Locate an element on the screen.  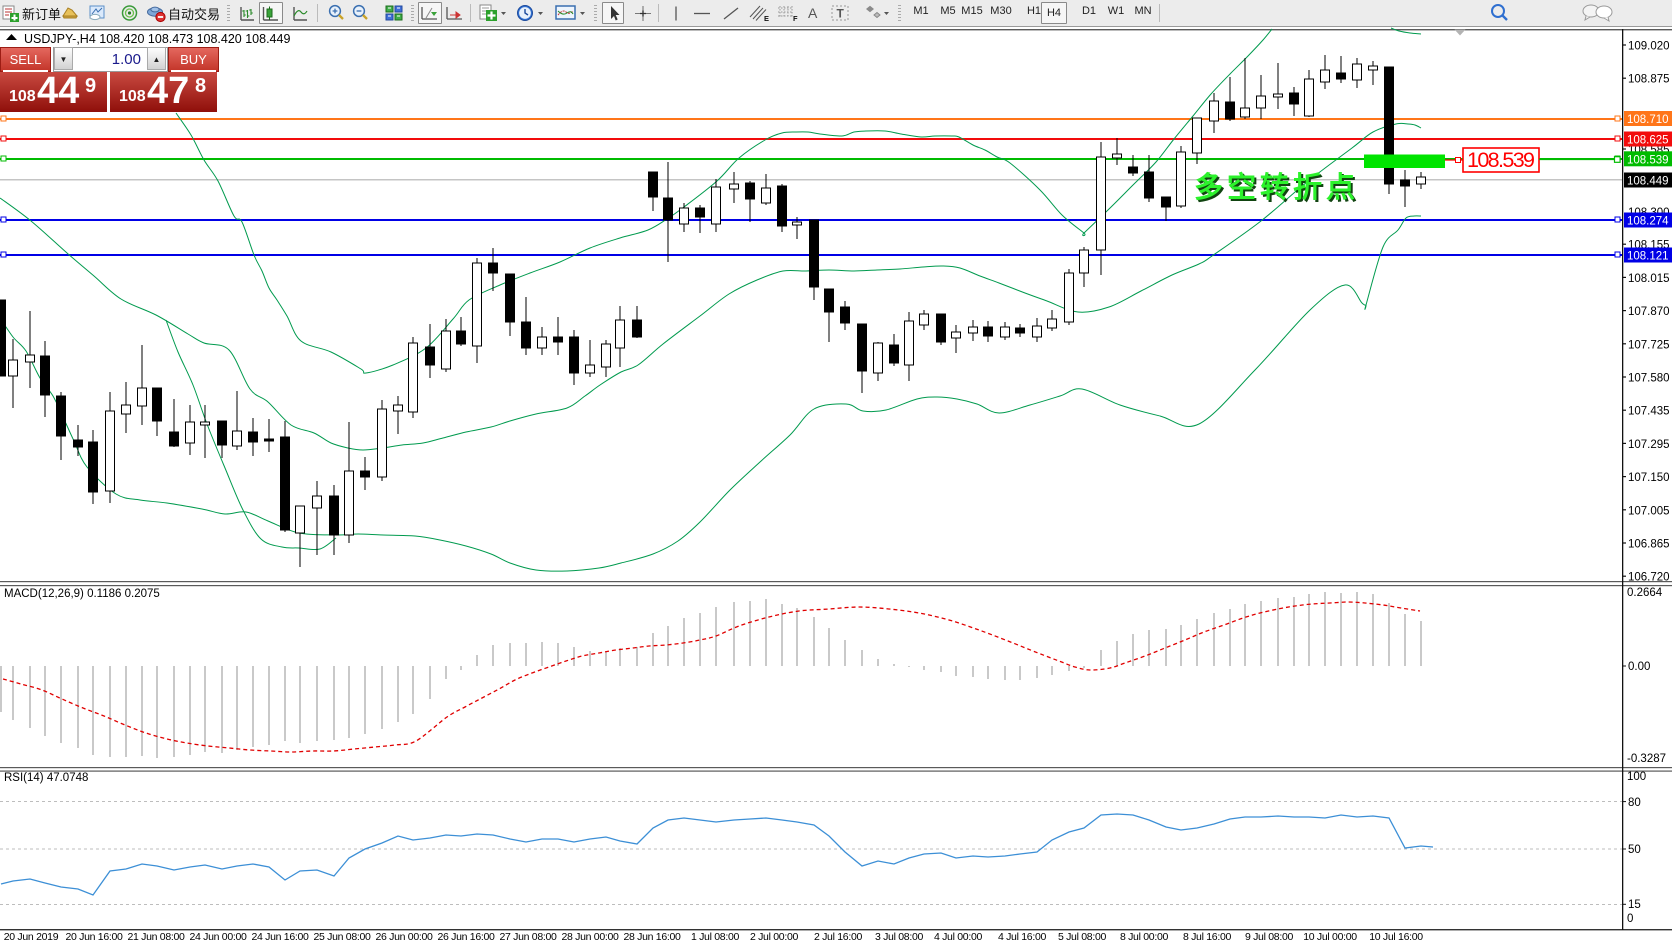
svg-text: 107.725 is located at coordinates (1649, 345).